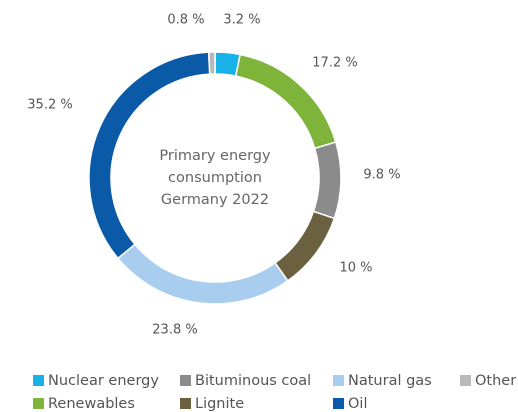 The width and height of the screenshot is (518, 412). What do you see at coordinates (390, 381) in the screenshot?
I see `legend-label: Natural gas` at bounding box center [390, 381].